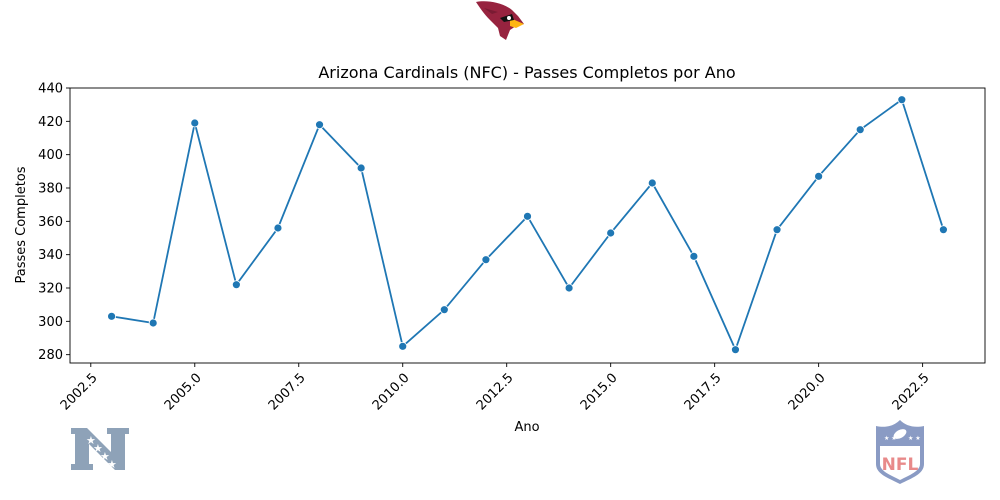  I want to click on y-tick-label: 320, so click(50, 289).